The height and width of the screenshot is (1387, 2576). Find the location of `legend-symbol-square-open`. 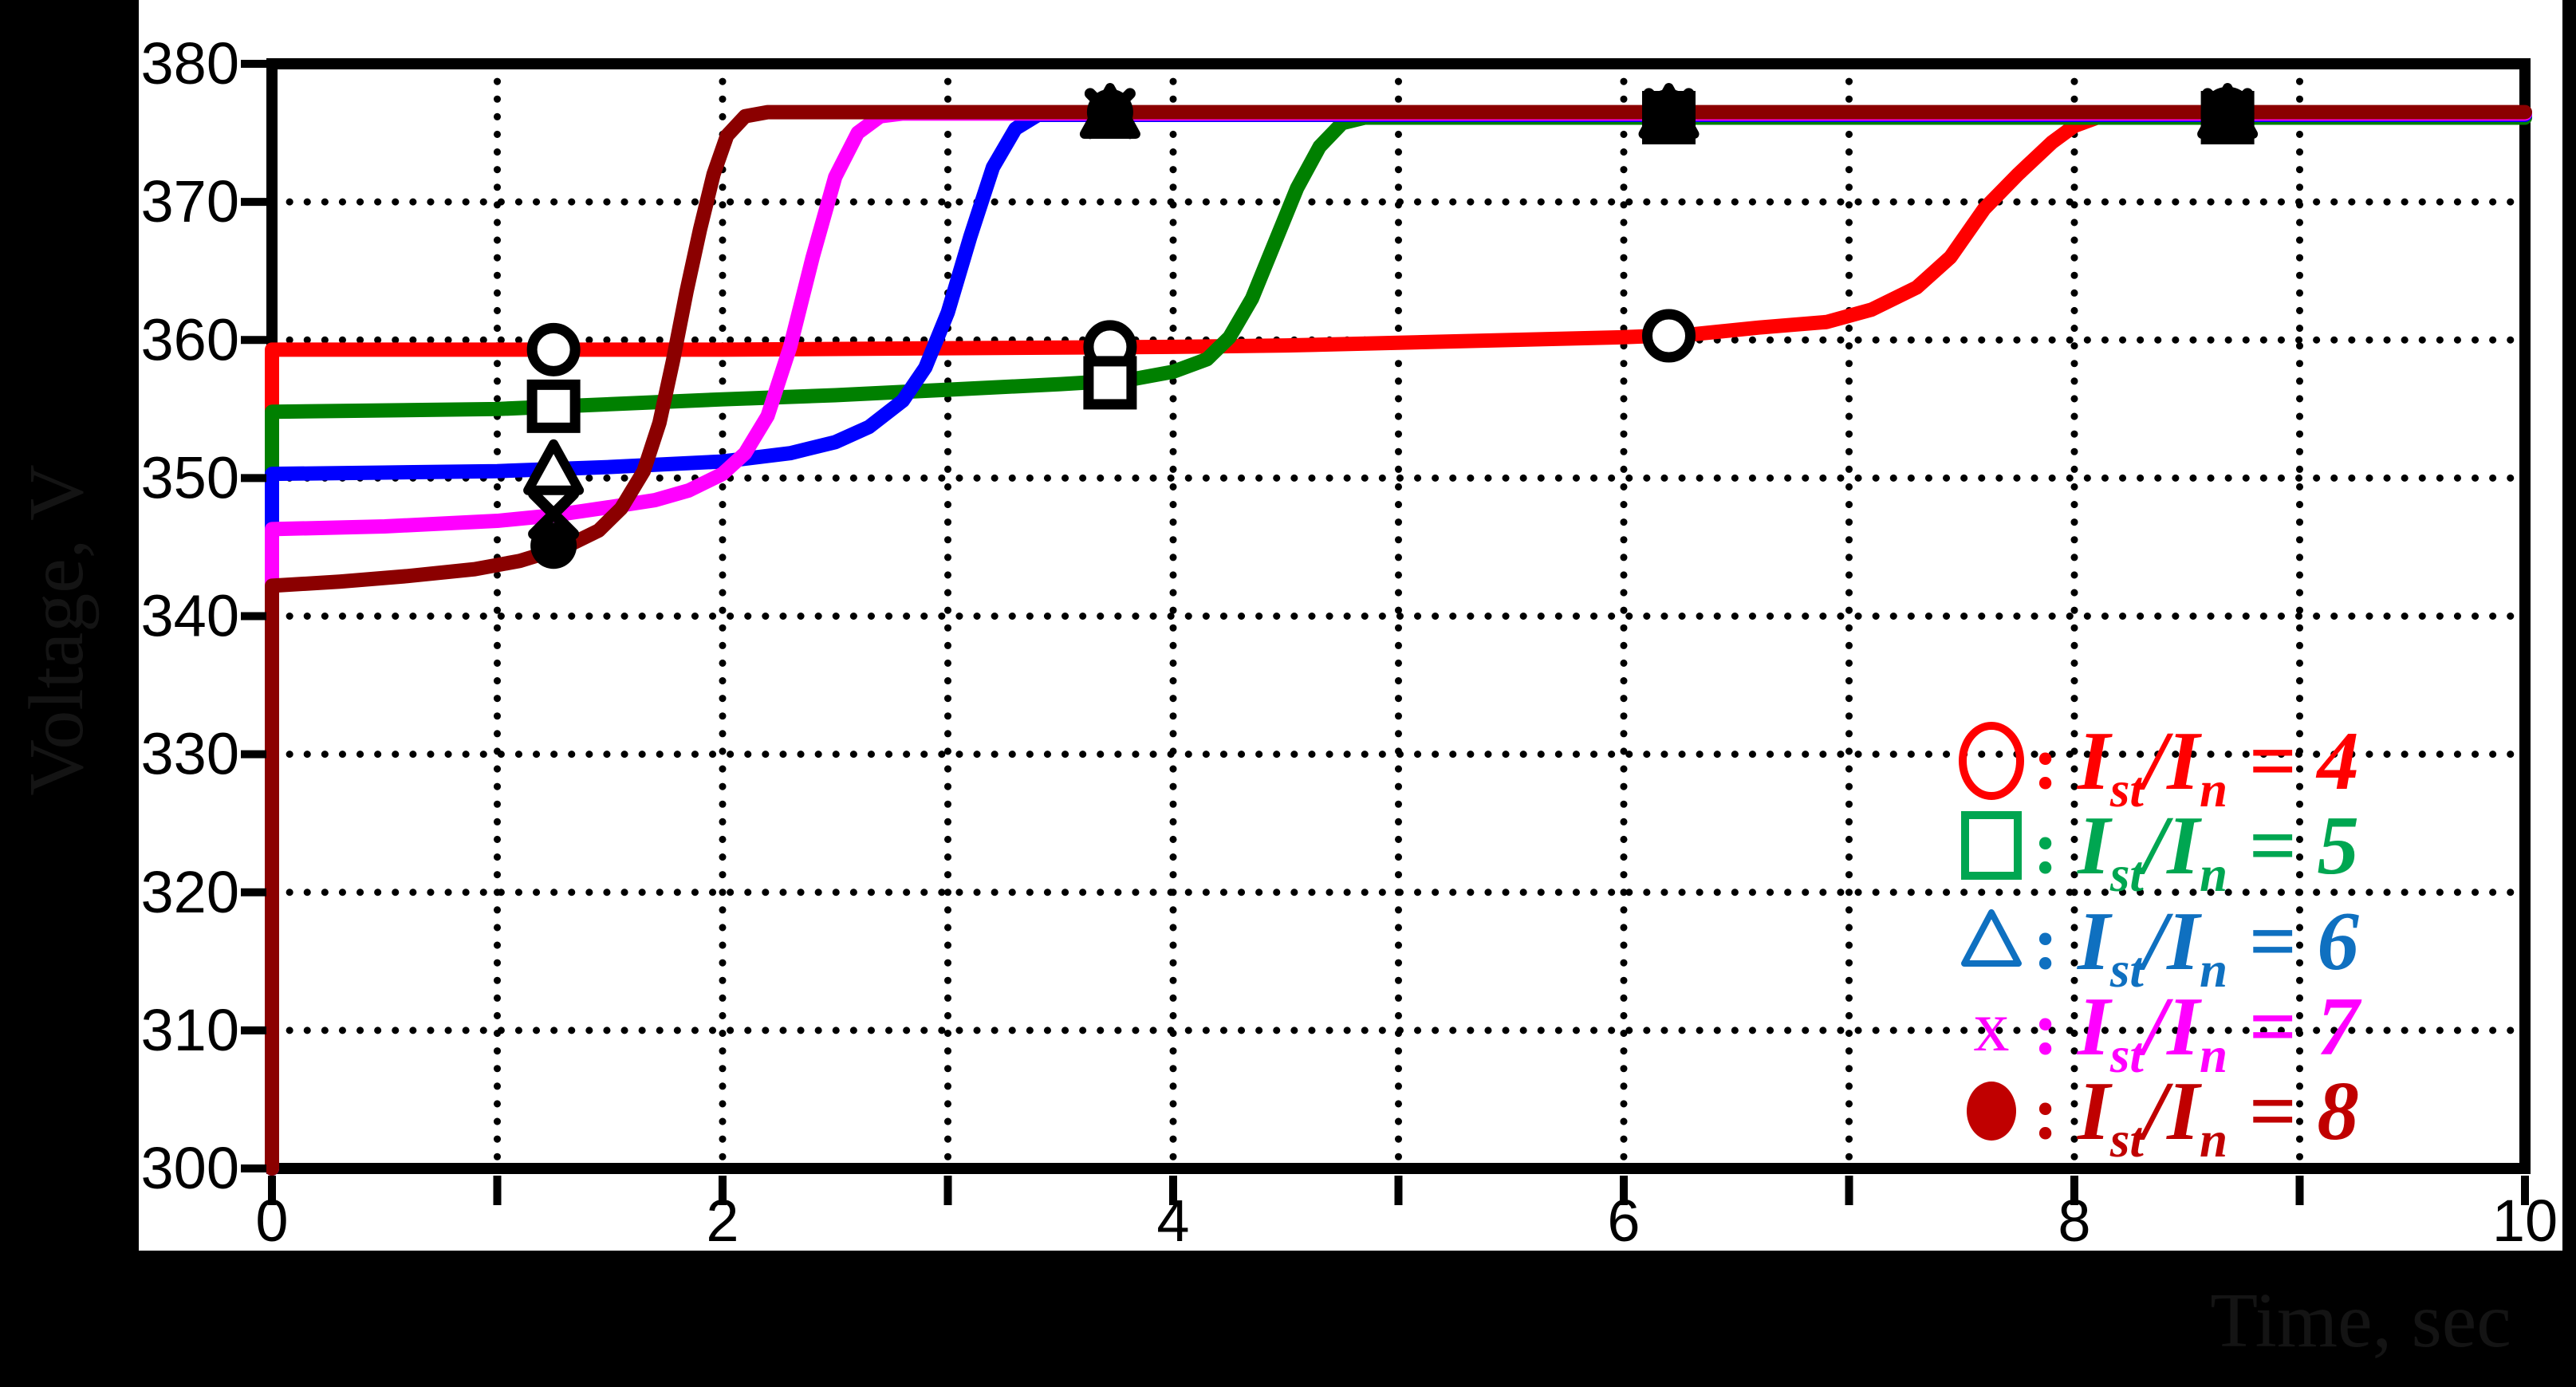

legend-symbol-square-open is located at coordinates (1991, 846).